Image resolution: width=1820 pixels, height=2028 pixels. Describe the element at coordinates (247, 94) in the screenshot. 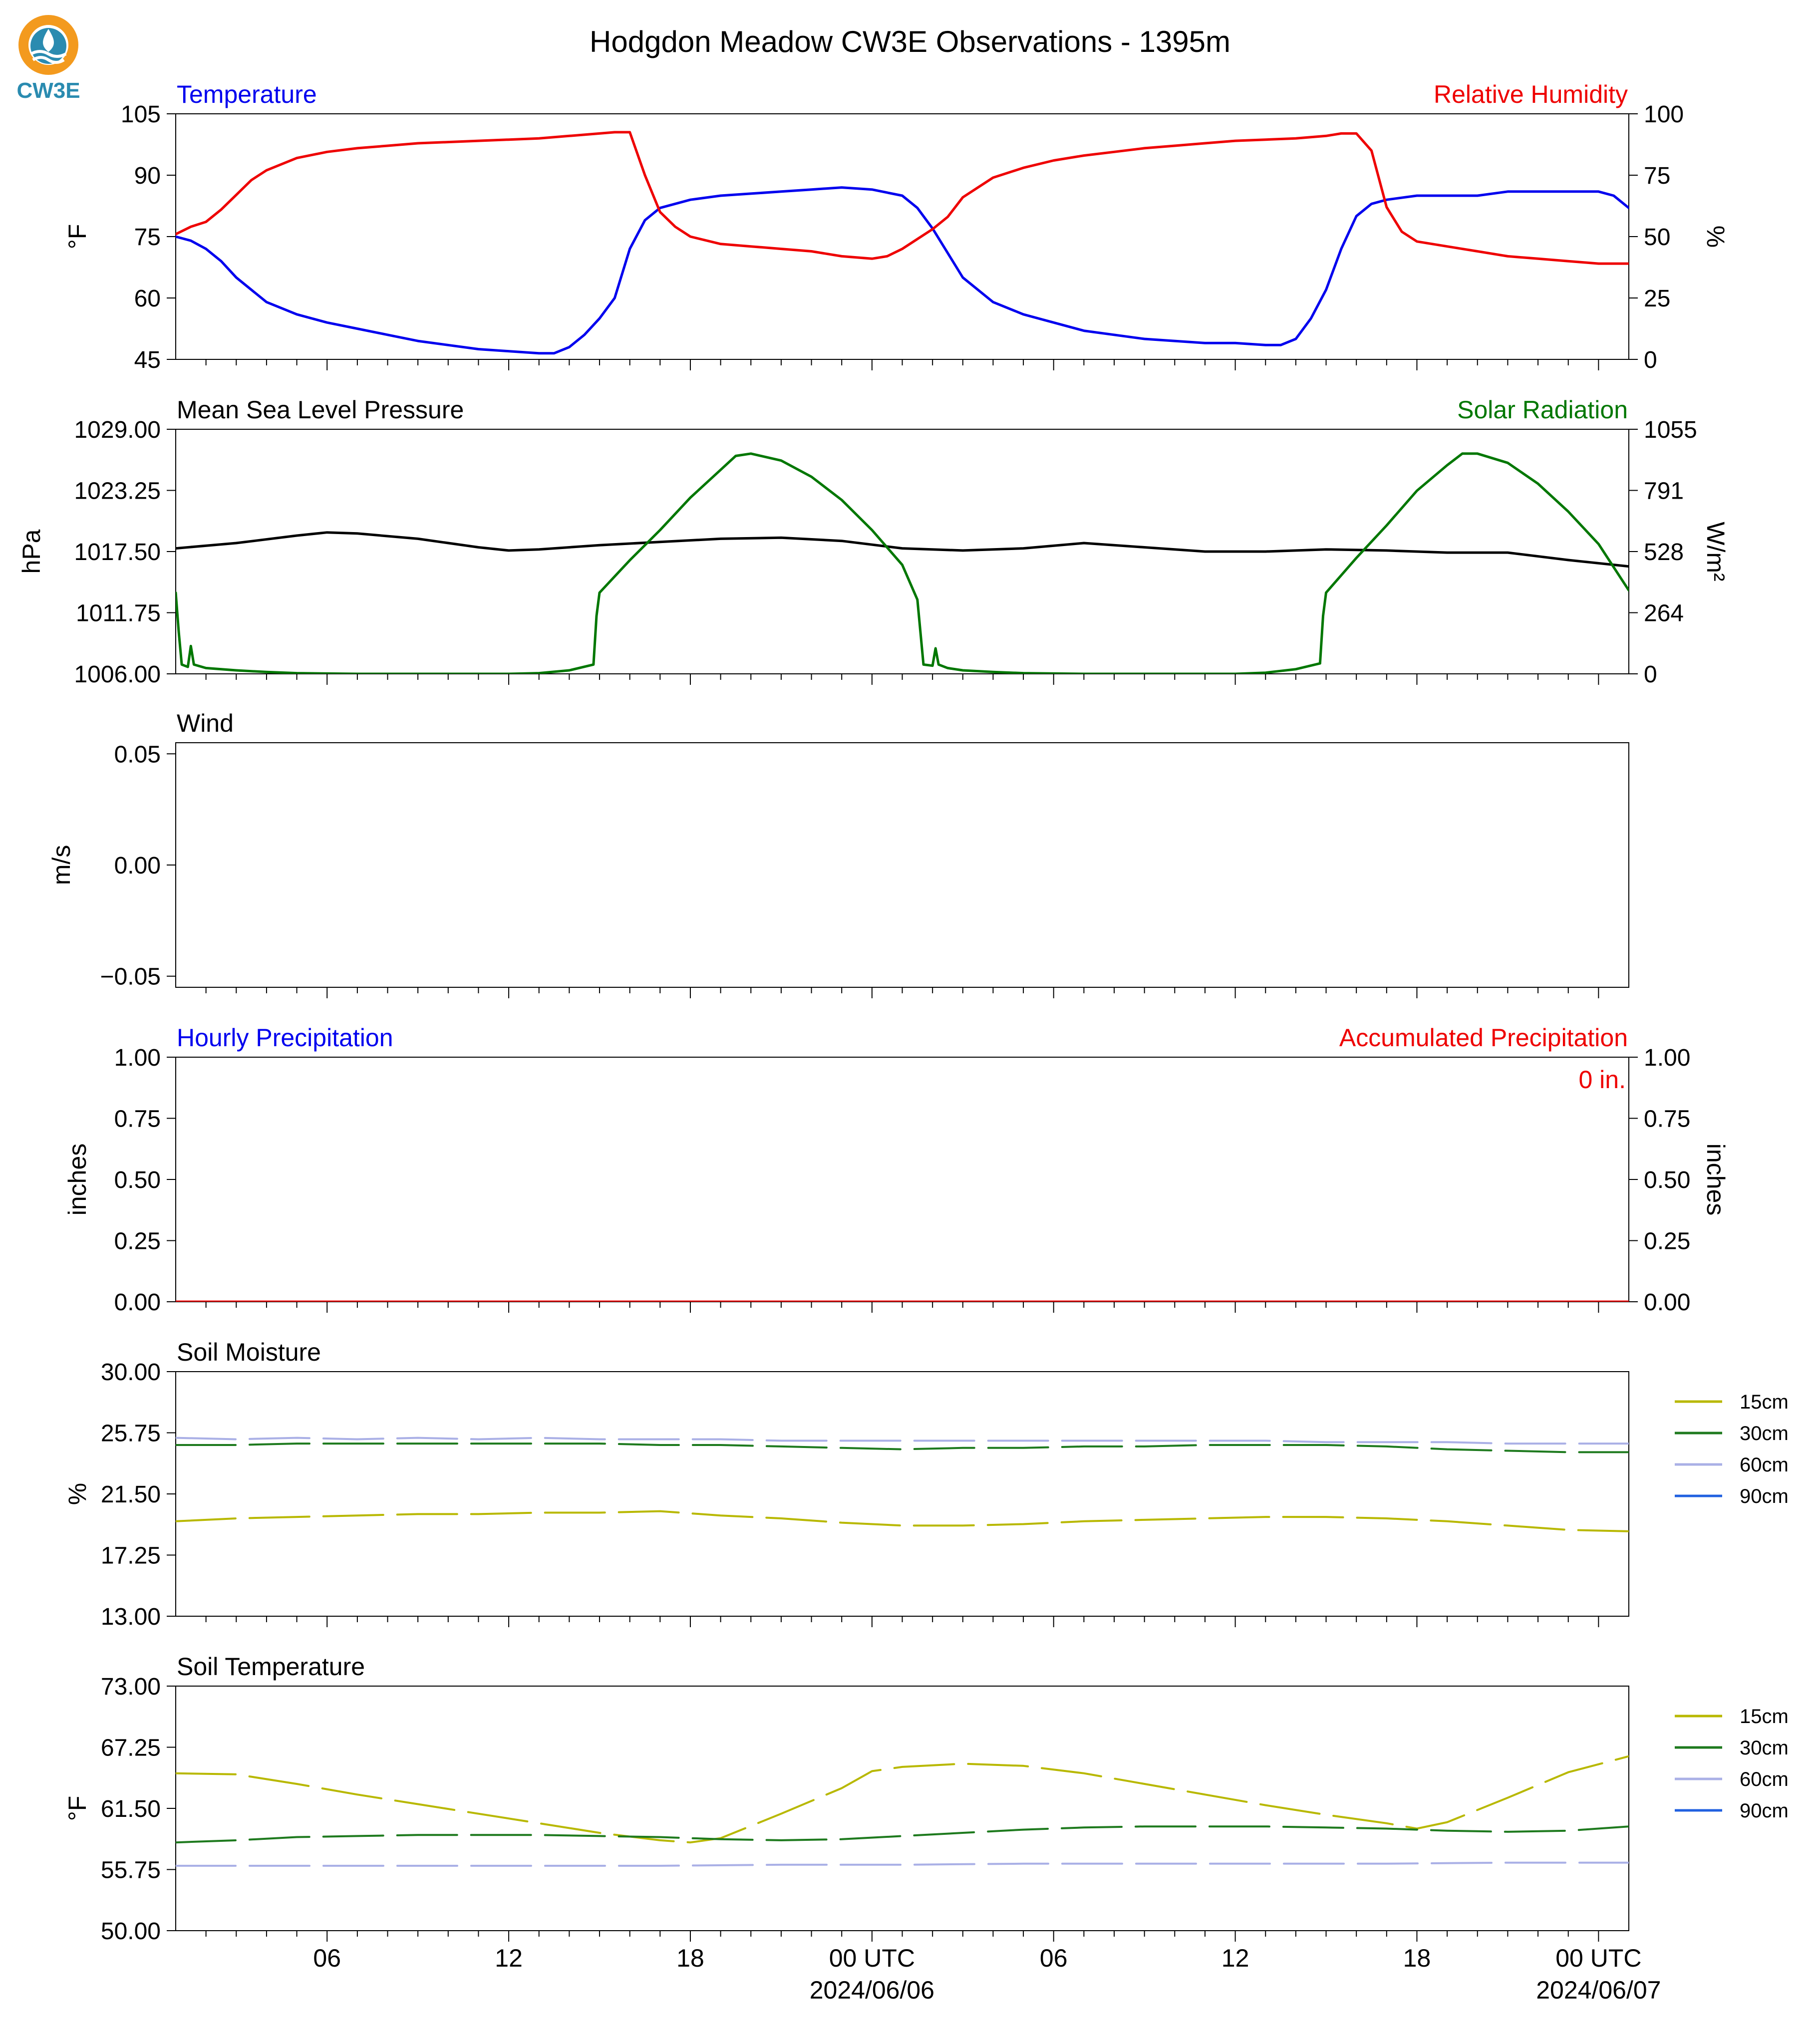

I see `panel-title-left: Temperature` at that location.